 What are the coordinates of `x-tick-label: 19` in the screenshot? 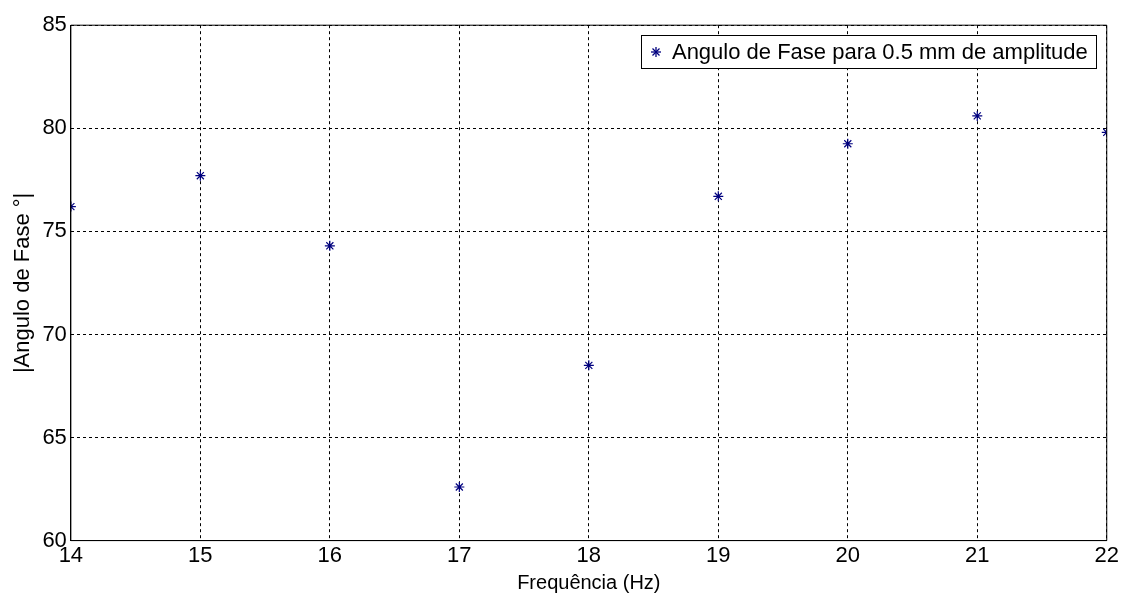 It's located at (718, 554).